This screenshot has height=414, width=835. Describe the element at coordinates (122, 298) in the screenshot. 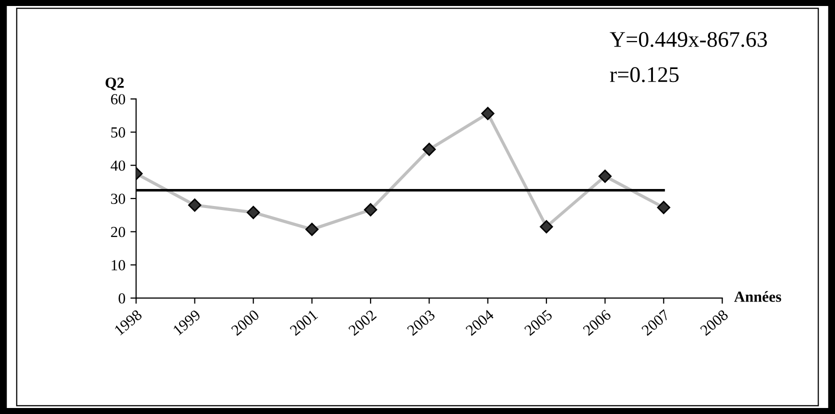

I see `y-tick-label: 0` at that location.